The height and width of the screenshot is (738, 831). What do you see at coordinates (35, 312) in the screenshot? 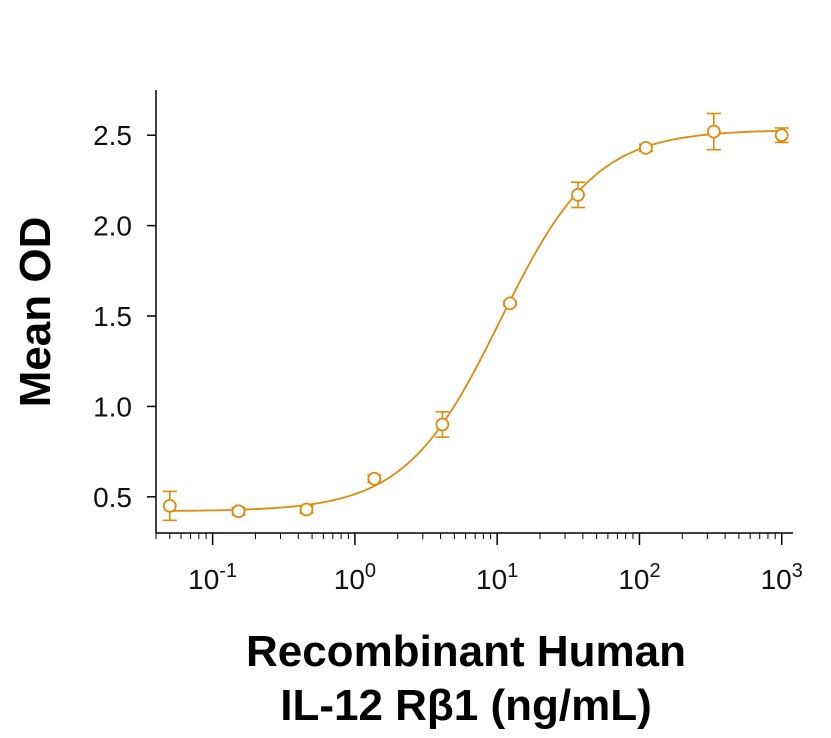
I see `y-axis-title: Mean OD` at bounding box center [35, 312].